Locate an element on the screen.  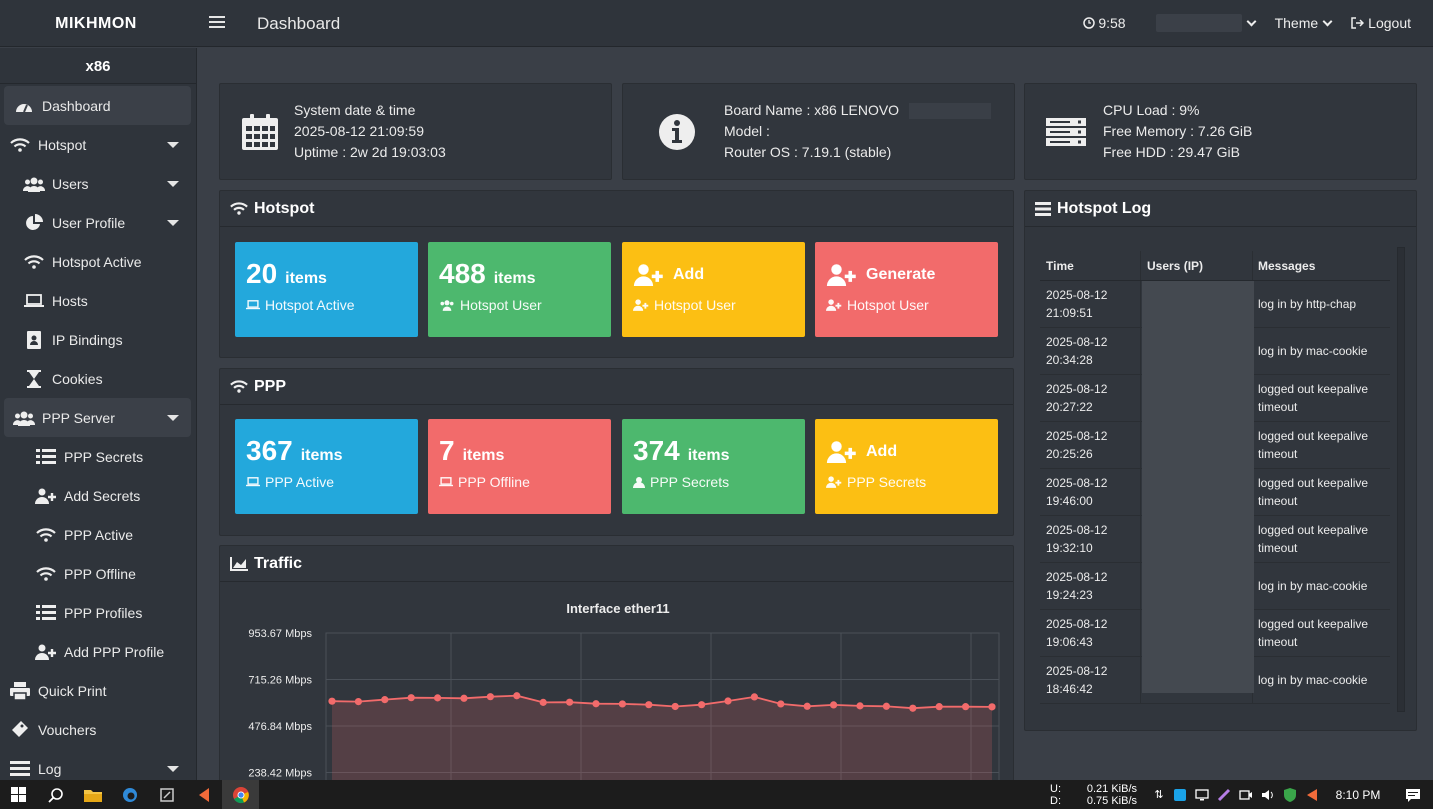
menu-toggle-icon is located at coordinates (217, 22).